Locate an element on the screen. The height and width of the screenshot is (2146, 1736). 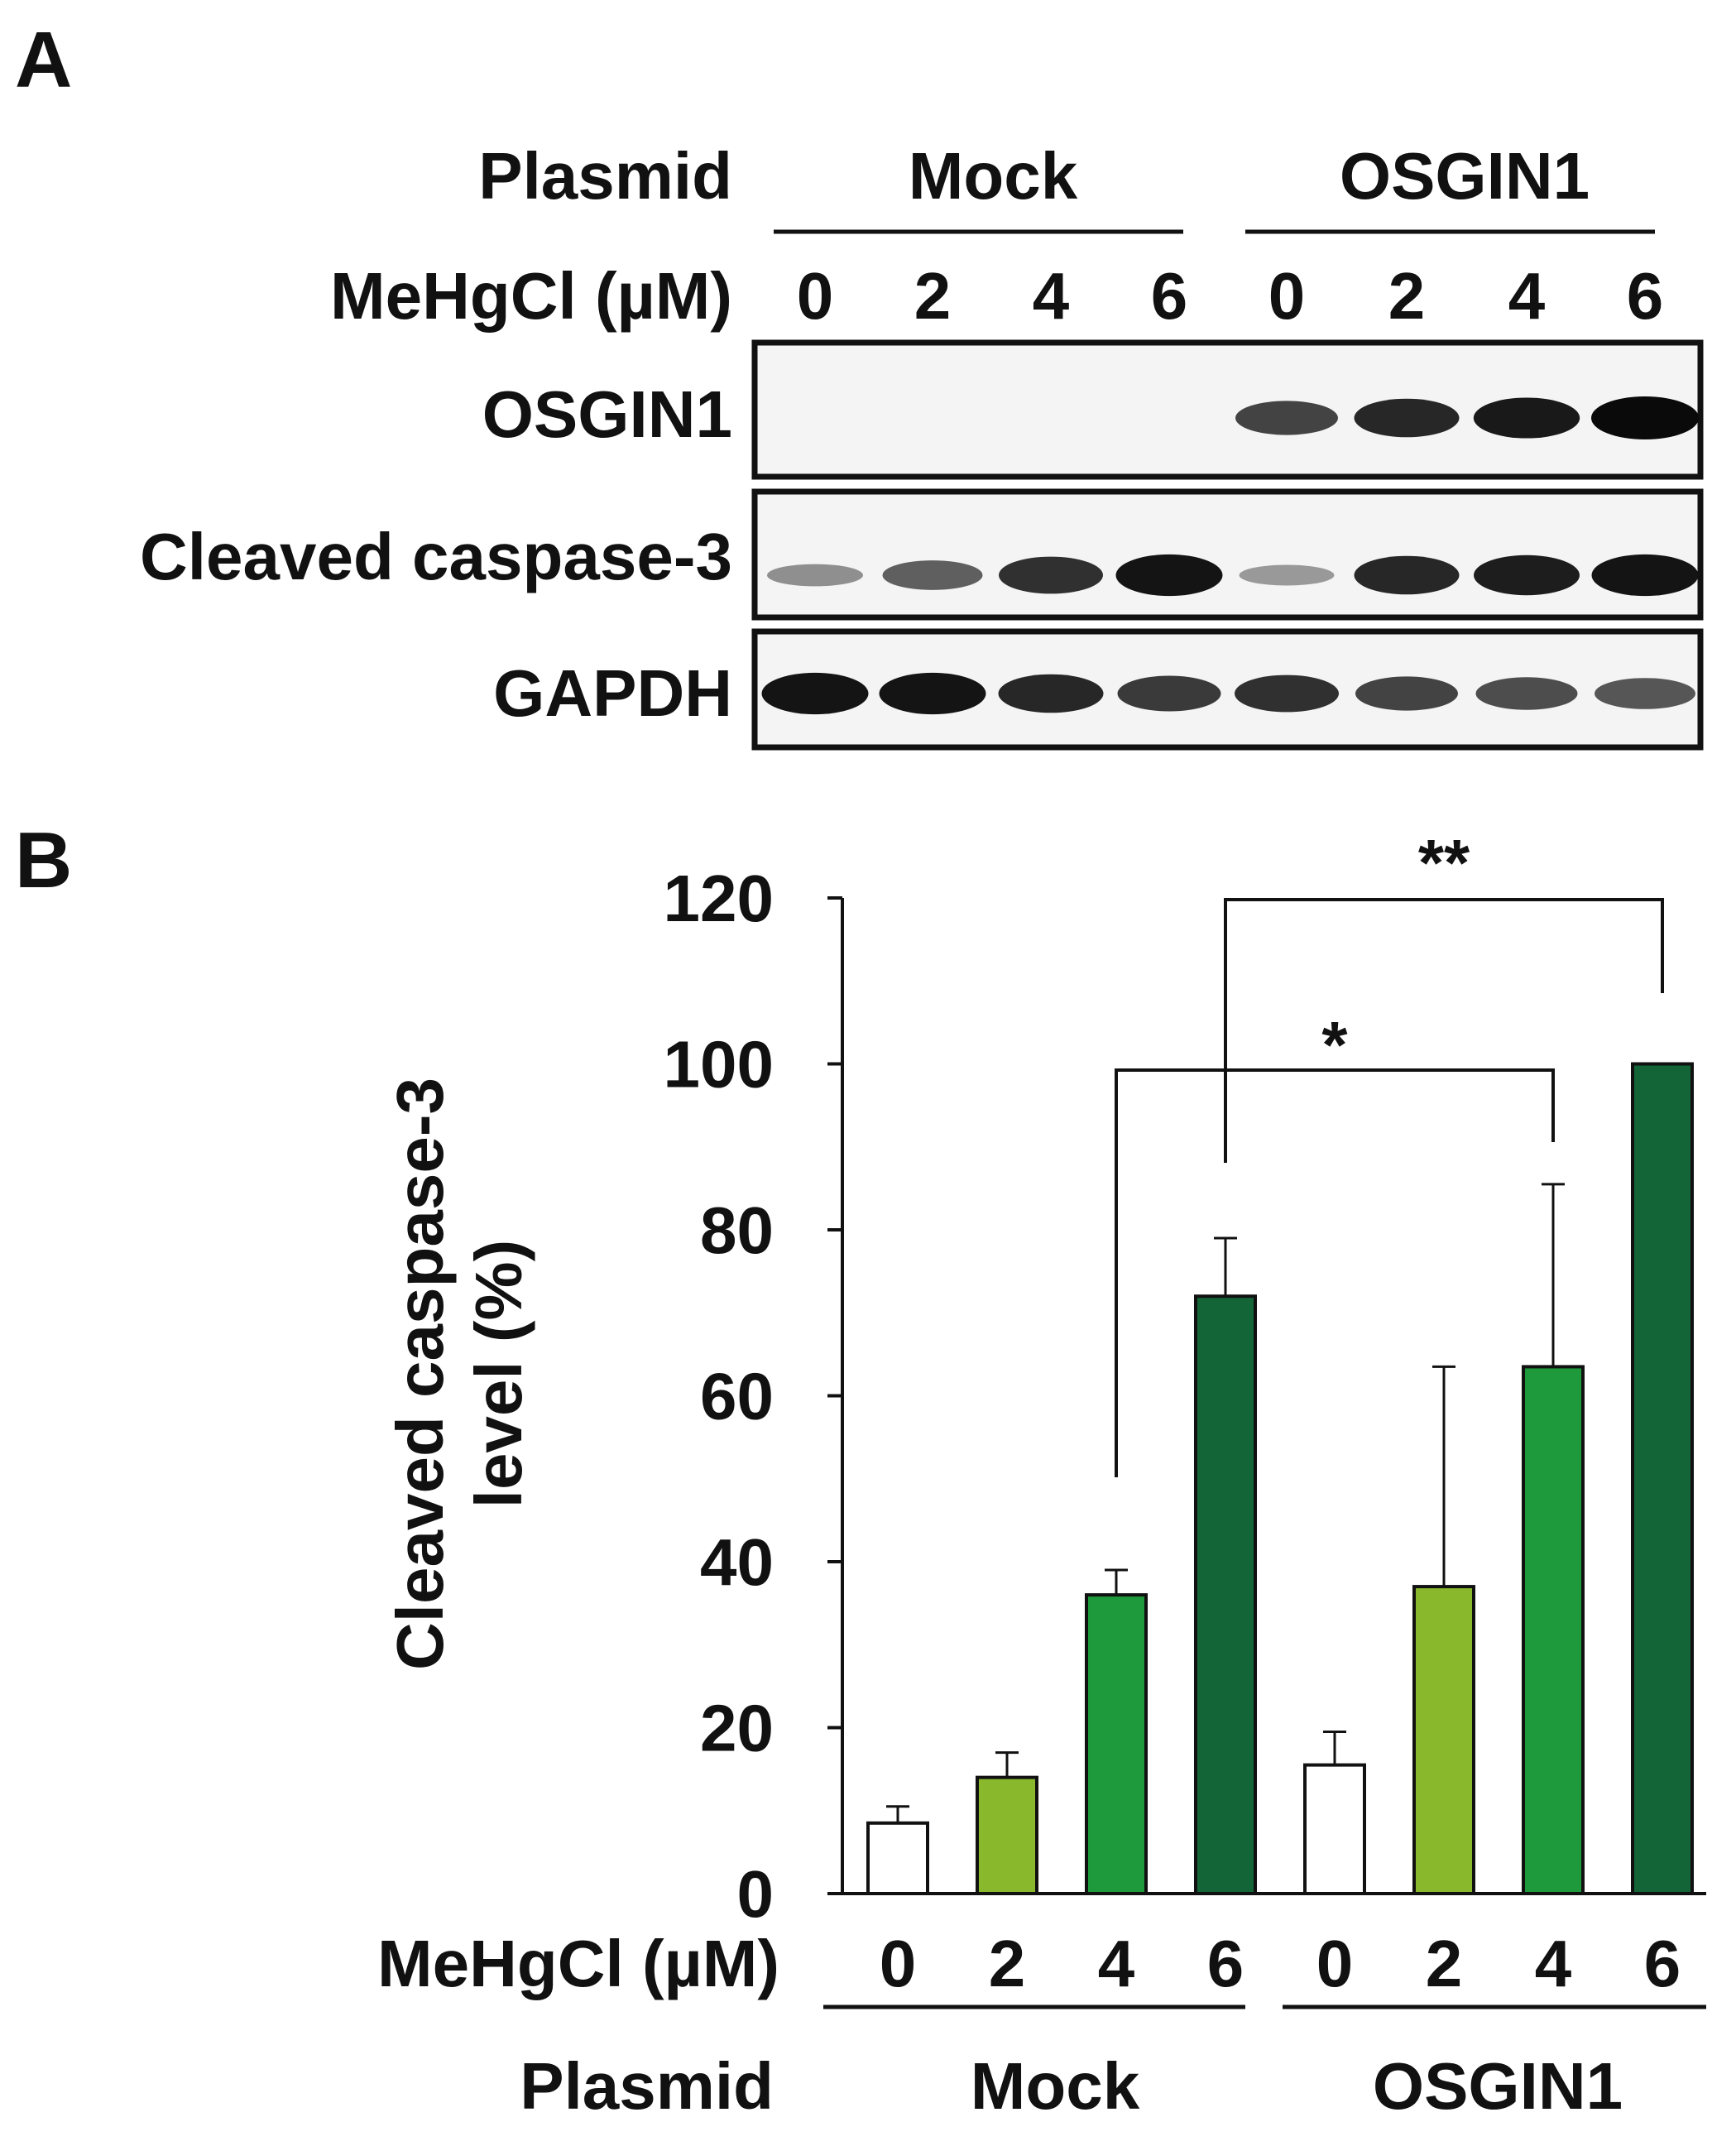
y-tick-label: 40 is located at coordinates (737, 1562).